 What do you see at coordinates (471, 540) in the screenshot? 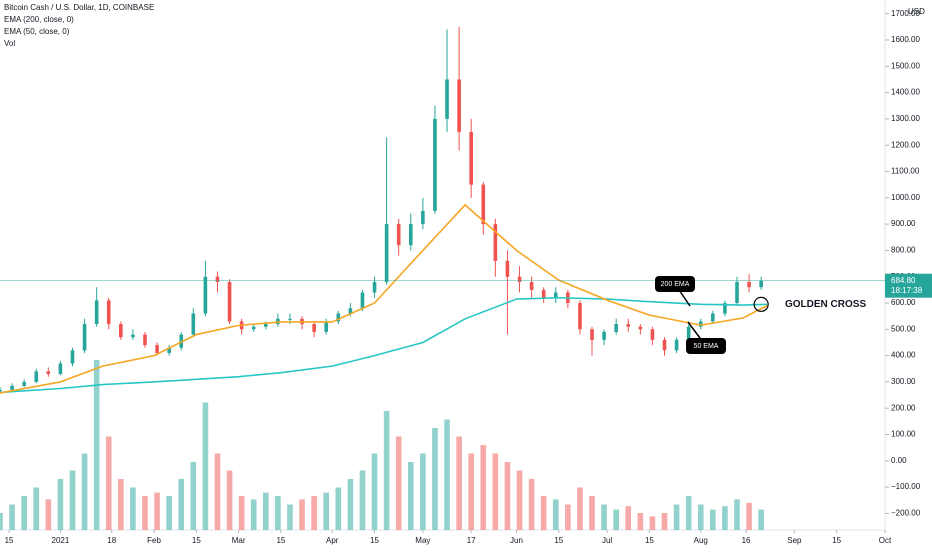
I see `x-tick-label: 17` at bounding box center [471, 540].